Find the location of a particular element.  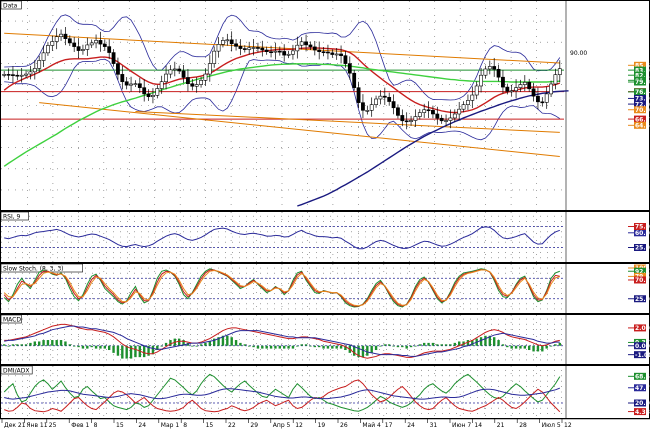

moving-average-line is located at coordinates (282, 80).